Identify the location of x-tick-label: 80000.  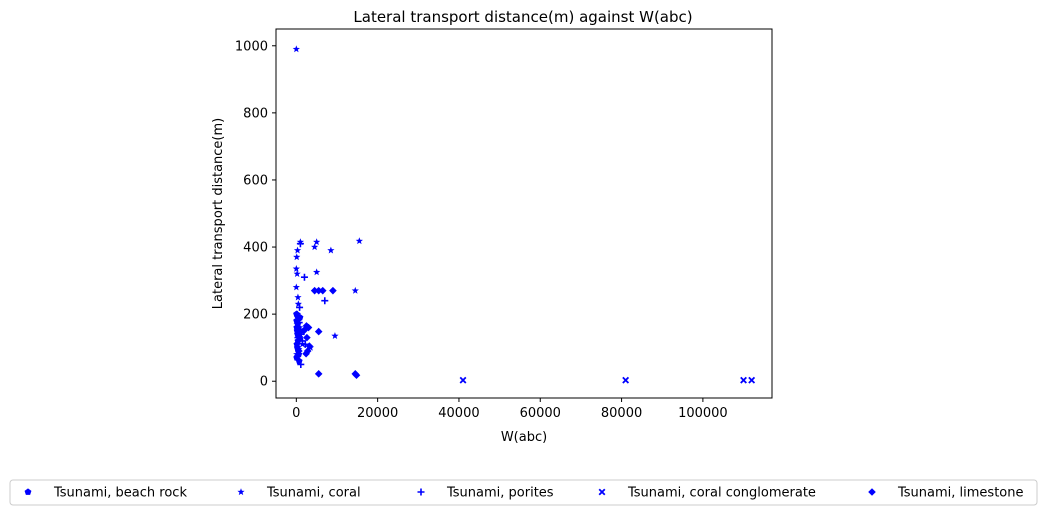
(621, 413).